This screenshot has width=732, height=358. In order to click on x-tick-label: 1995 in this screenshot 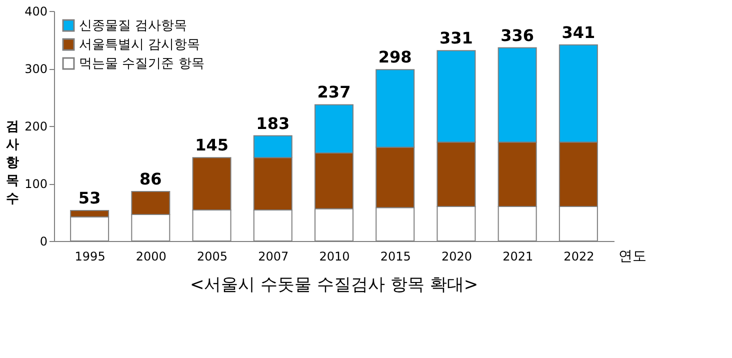, I will do `click(90, 257)`.